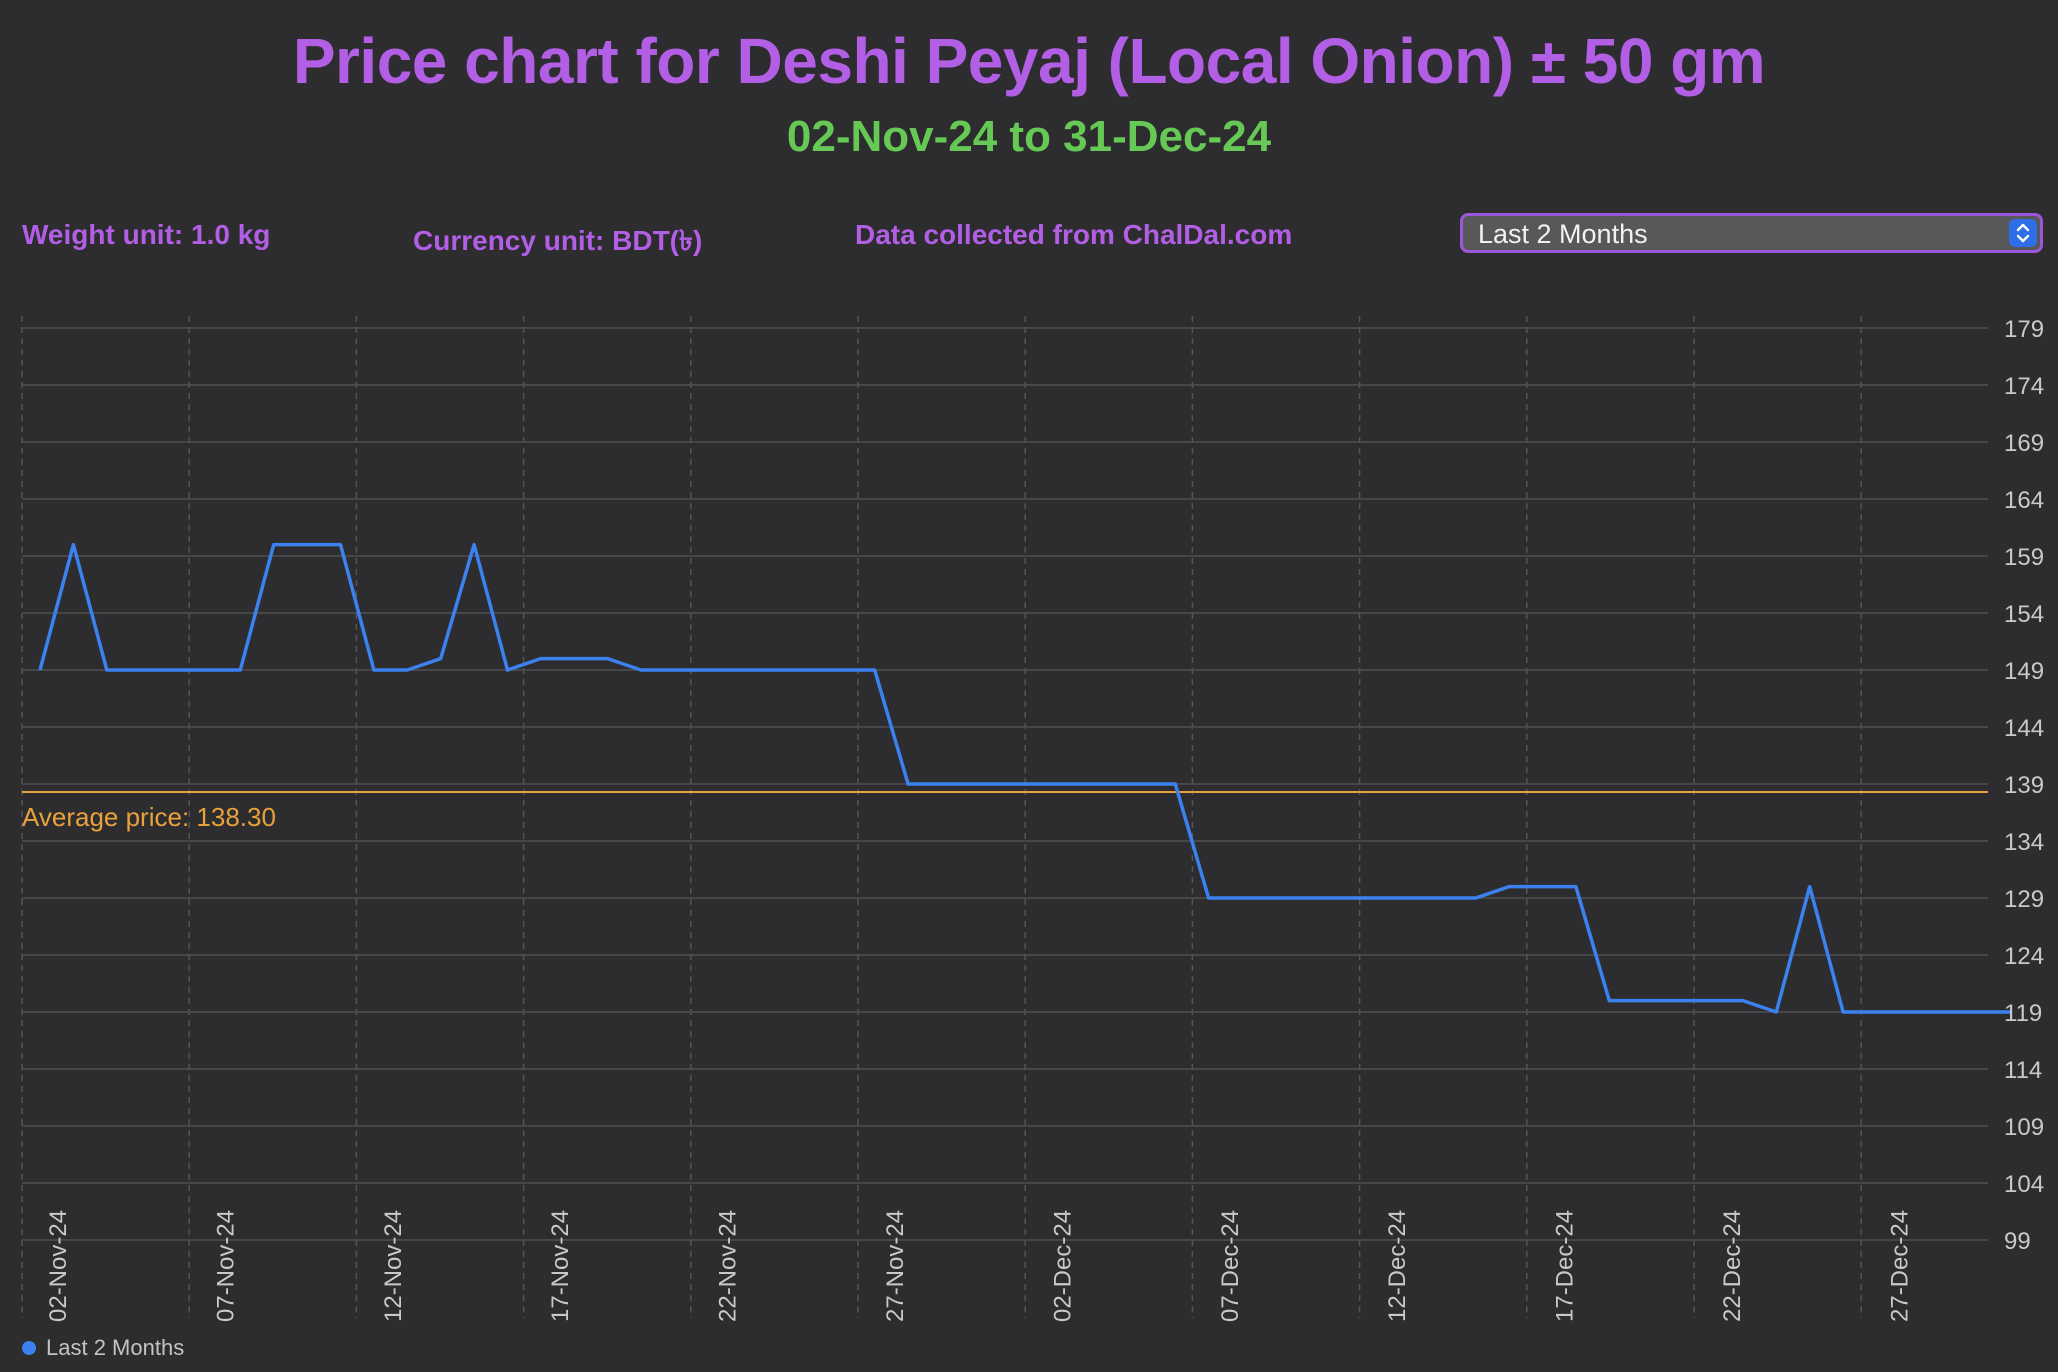  I want to click on y-tick-label: 99, so click(2017, 1241).